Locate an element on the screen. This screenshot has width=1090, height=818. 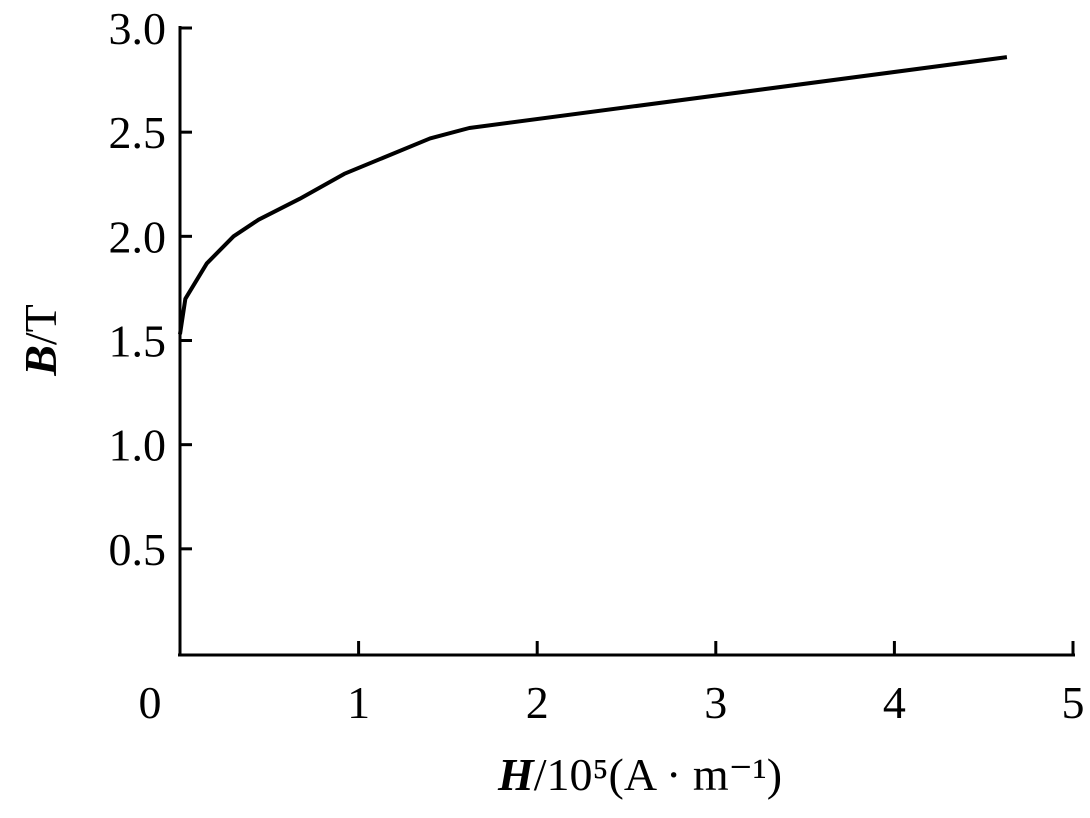
x-tick-label: 3 is located at coordinates (715, 702).